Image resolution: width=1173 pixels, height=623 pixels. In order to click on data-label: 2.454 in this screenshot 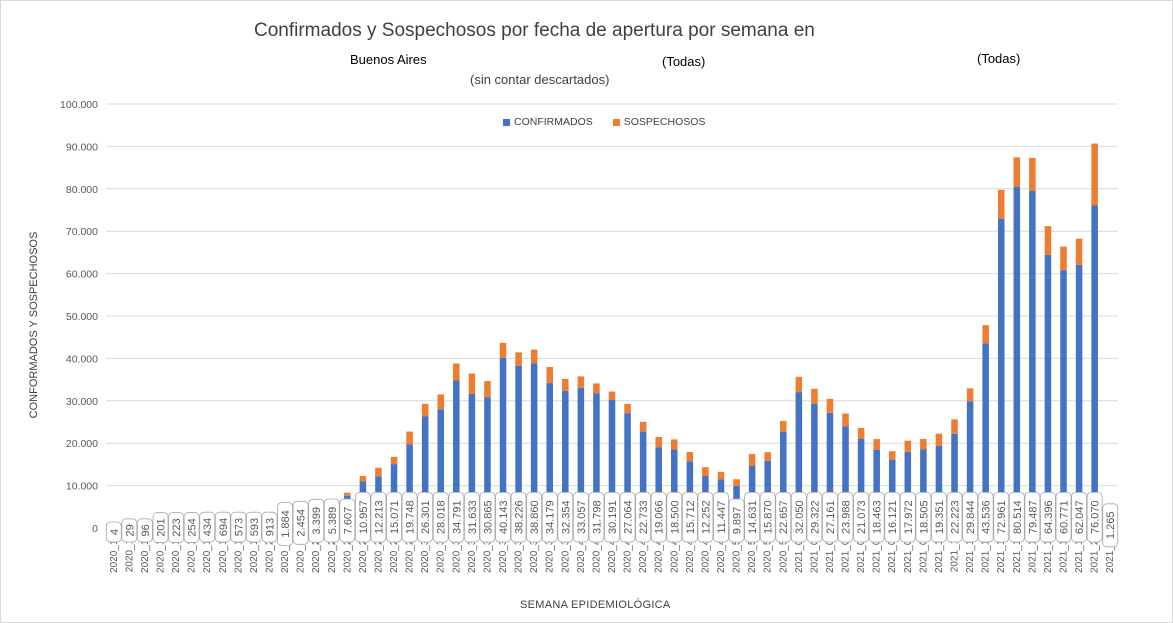, I will do `click(302, 523)`.